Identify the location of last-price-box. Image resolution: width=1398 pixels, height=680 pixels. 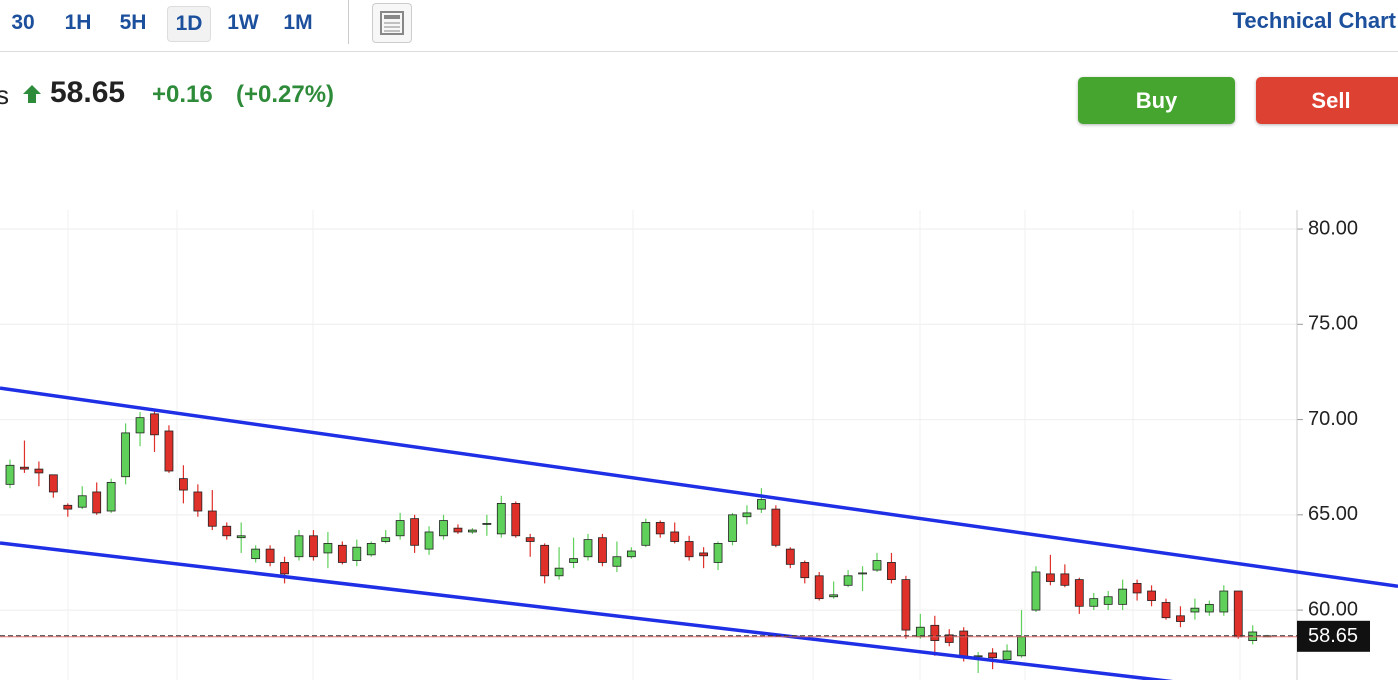
(1333, 636).